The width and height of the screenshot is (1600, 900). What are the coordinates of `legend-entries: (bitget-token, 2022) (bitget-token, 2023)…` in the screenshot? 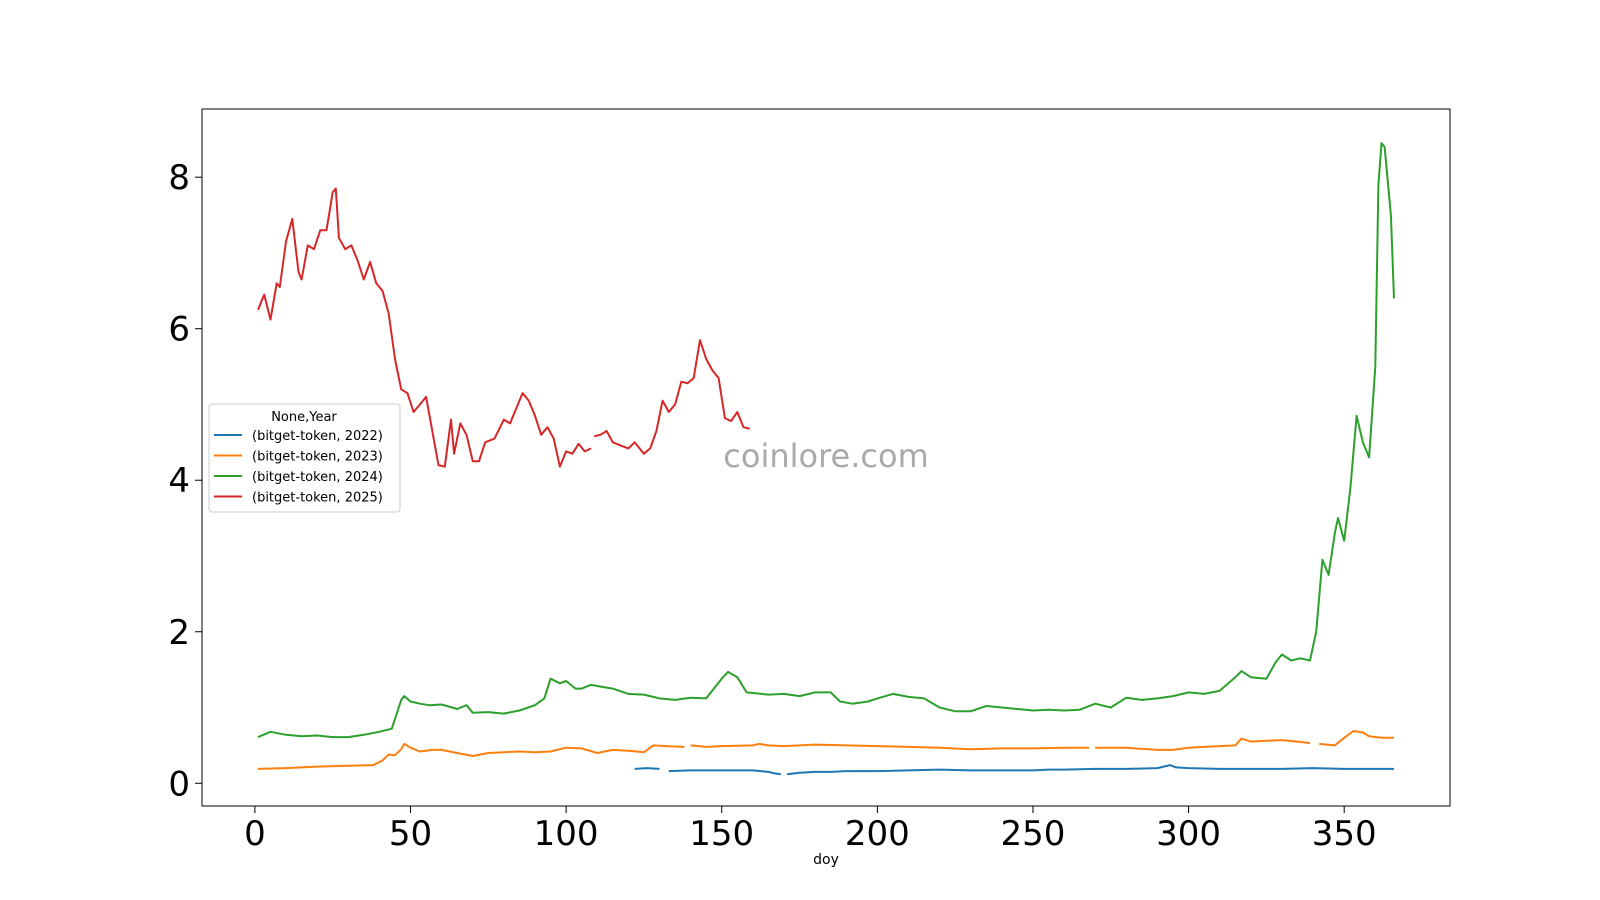 It's located at (298, 467).